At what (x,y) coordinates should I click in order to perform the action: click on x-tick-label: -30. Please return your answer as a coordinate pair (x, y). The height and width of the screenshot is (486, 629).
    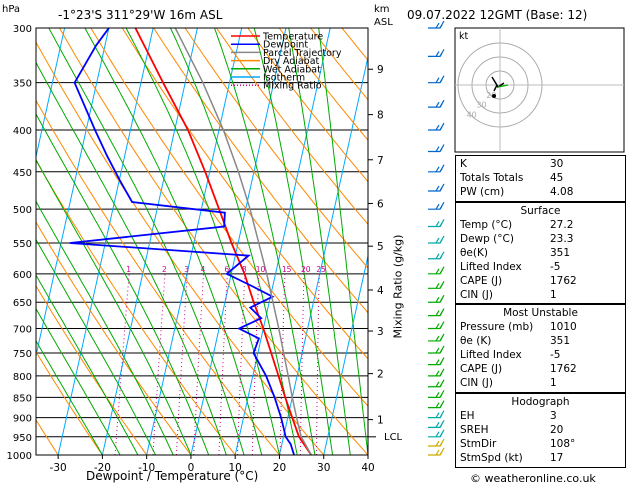
    Looking at the image, I should click on (58, 468).